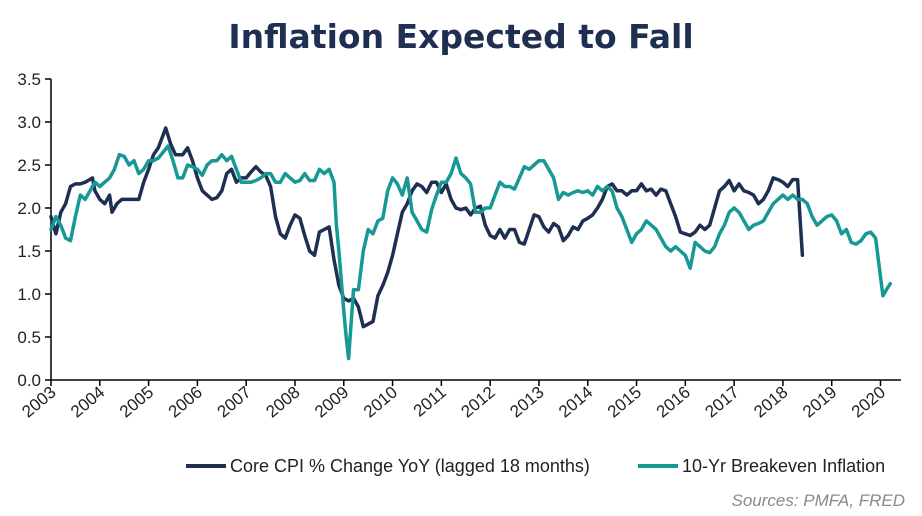  Describe the element at coordinates (460, 36) in the screenshot. I see `chart-title: Inflation Expected to Fall` at that location.